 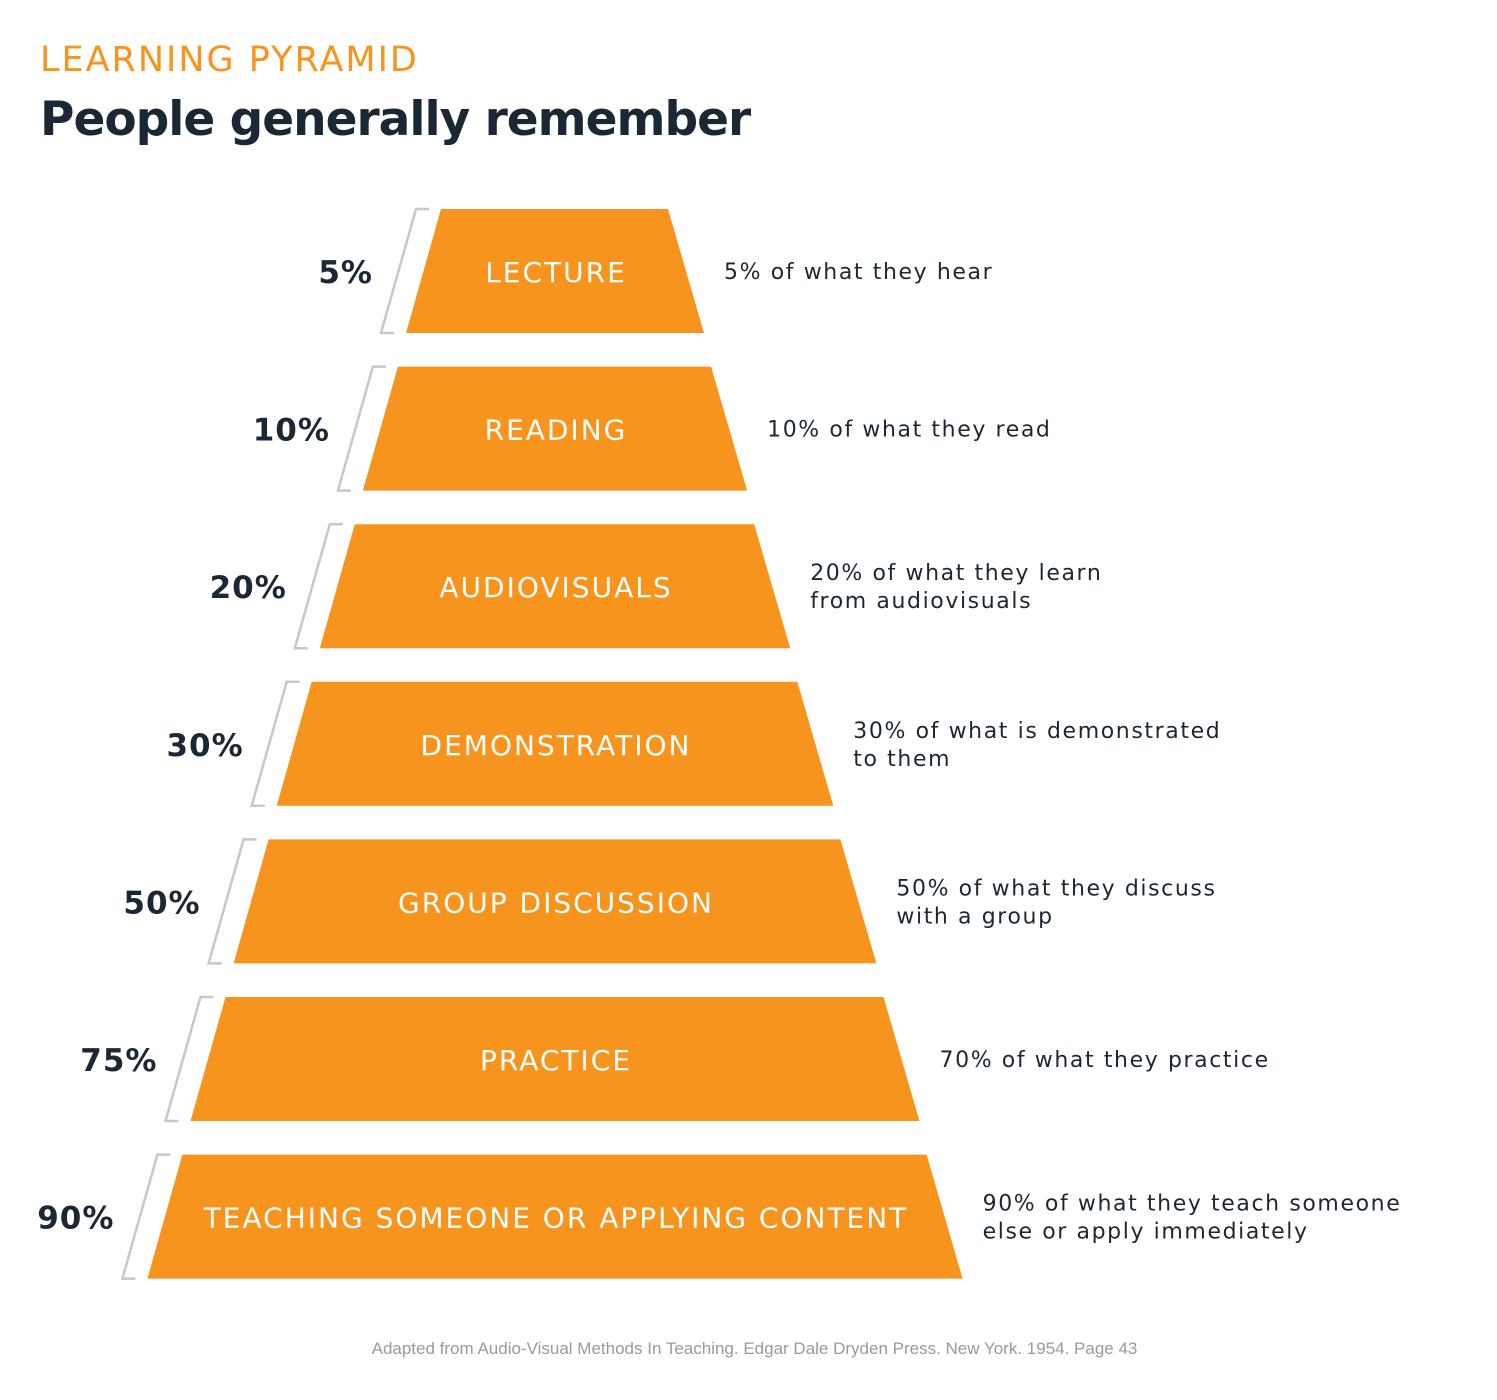 I want to click on pyramid-tier: LECTURE 5% 5% of what they hear, so click(x=655, y=271).